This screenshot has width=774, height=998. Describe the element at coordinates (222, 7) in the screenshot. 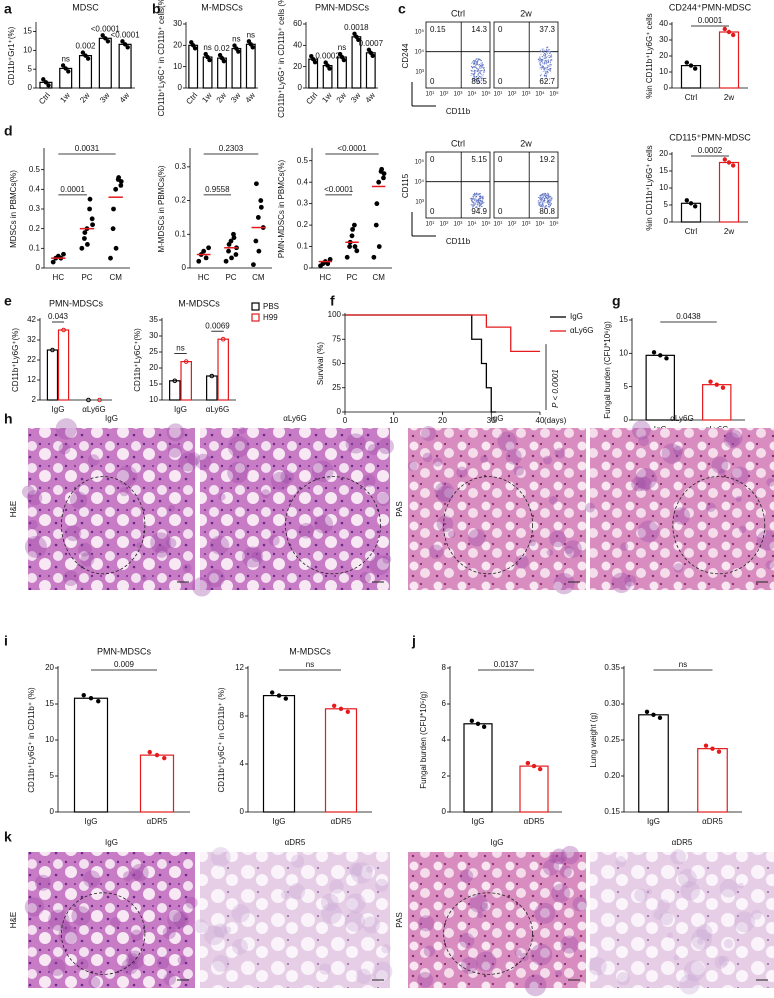

I see `chart-title: M-MDSCs` at that location.